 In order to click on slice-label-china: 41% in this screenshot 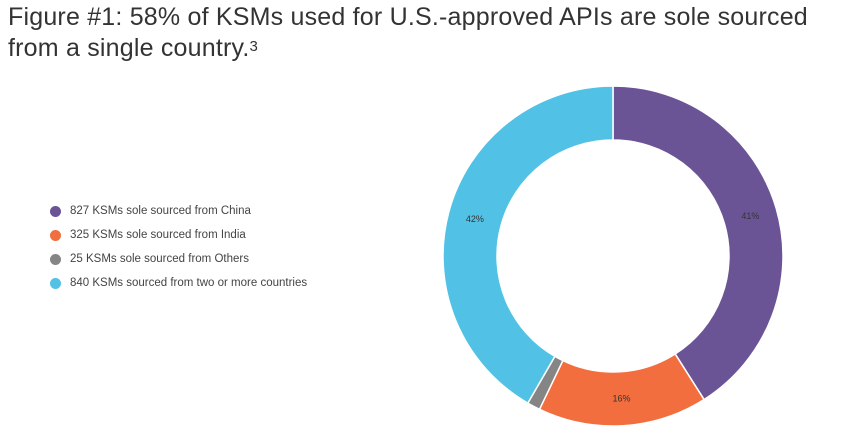, I will do `click(750, 216)`.